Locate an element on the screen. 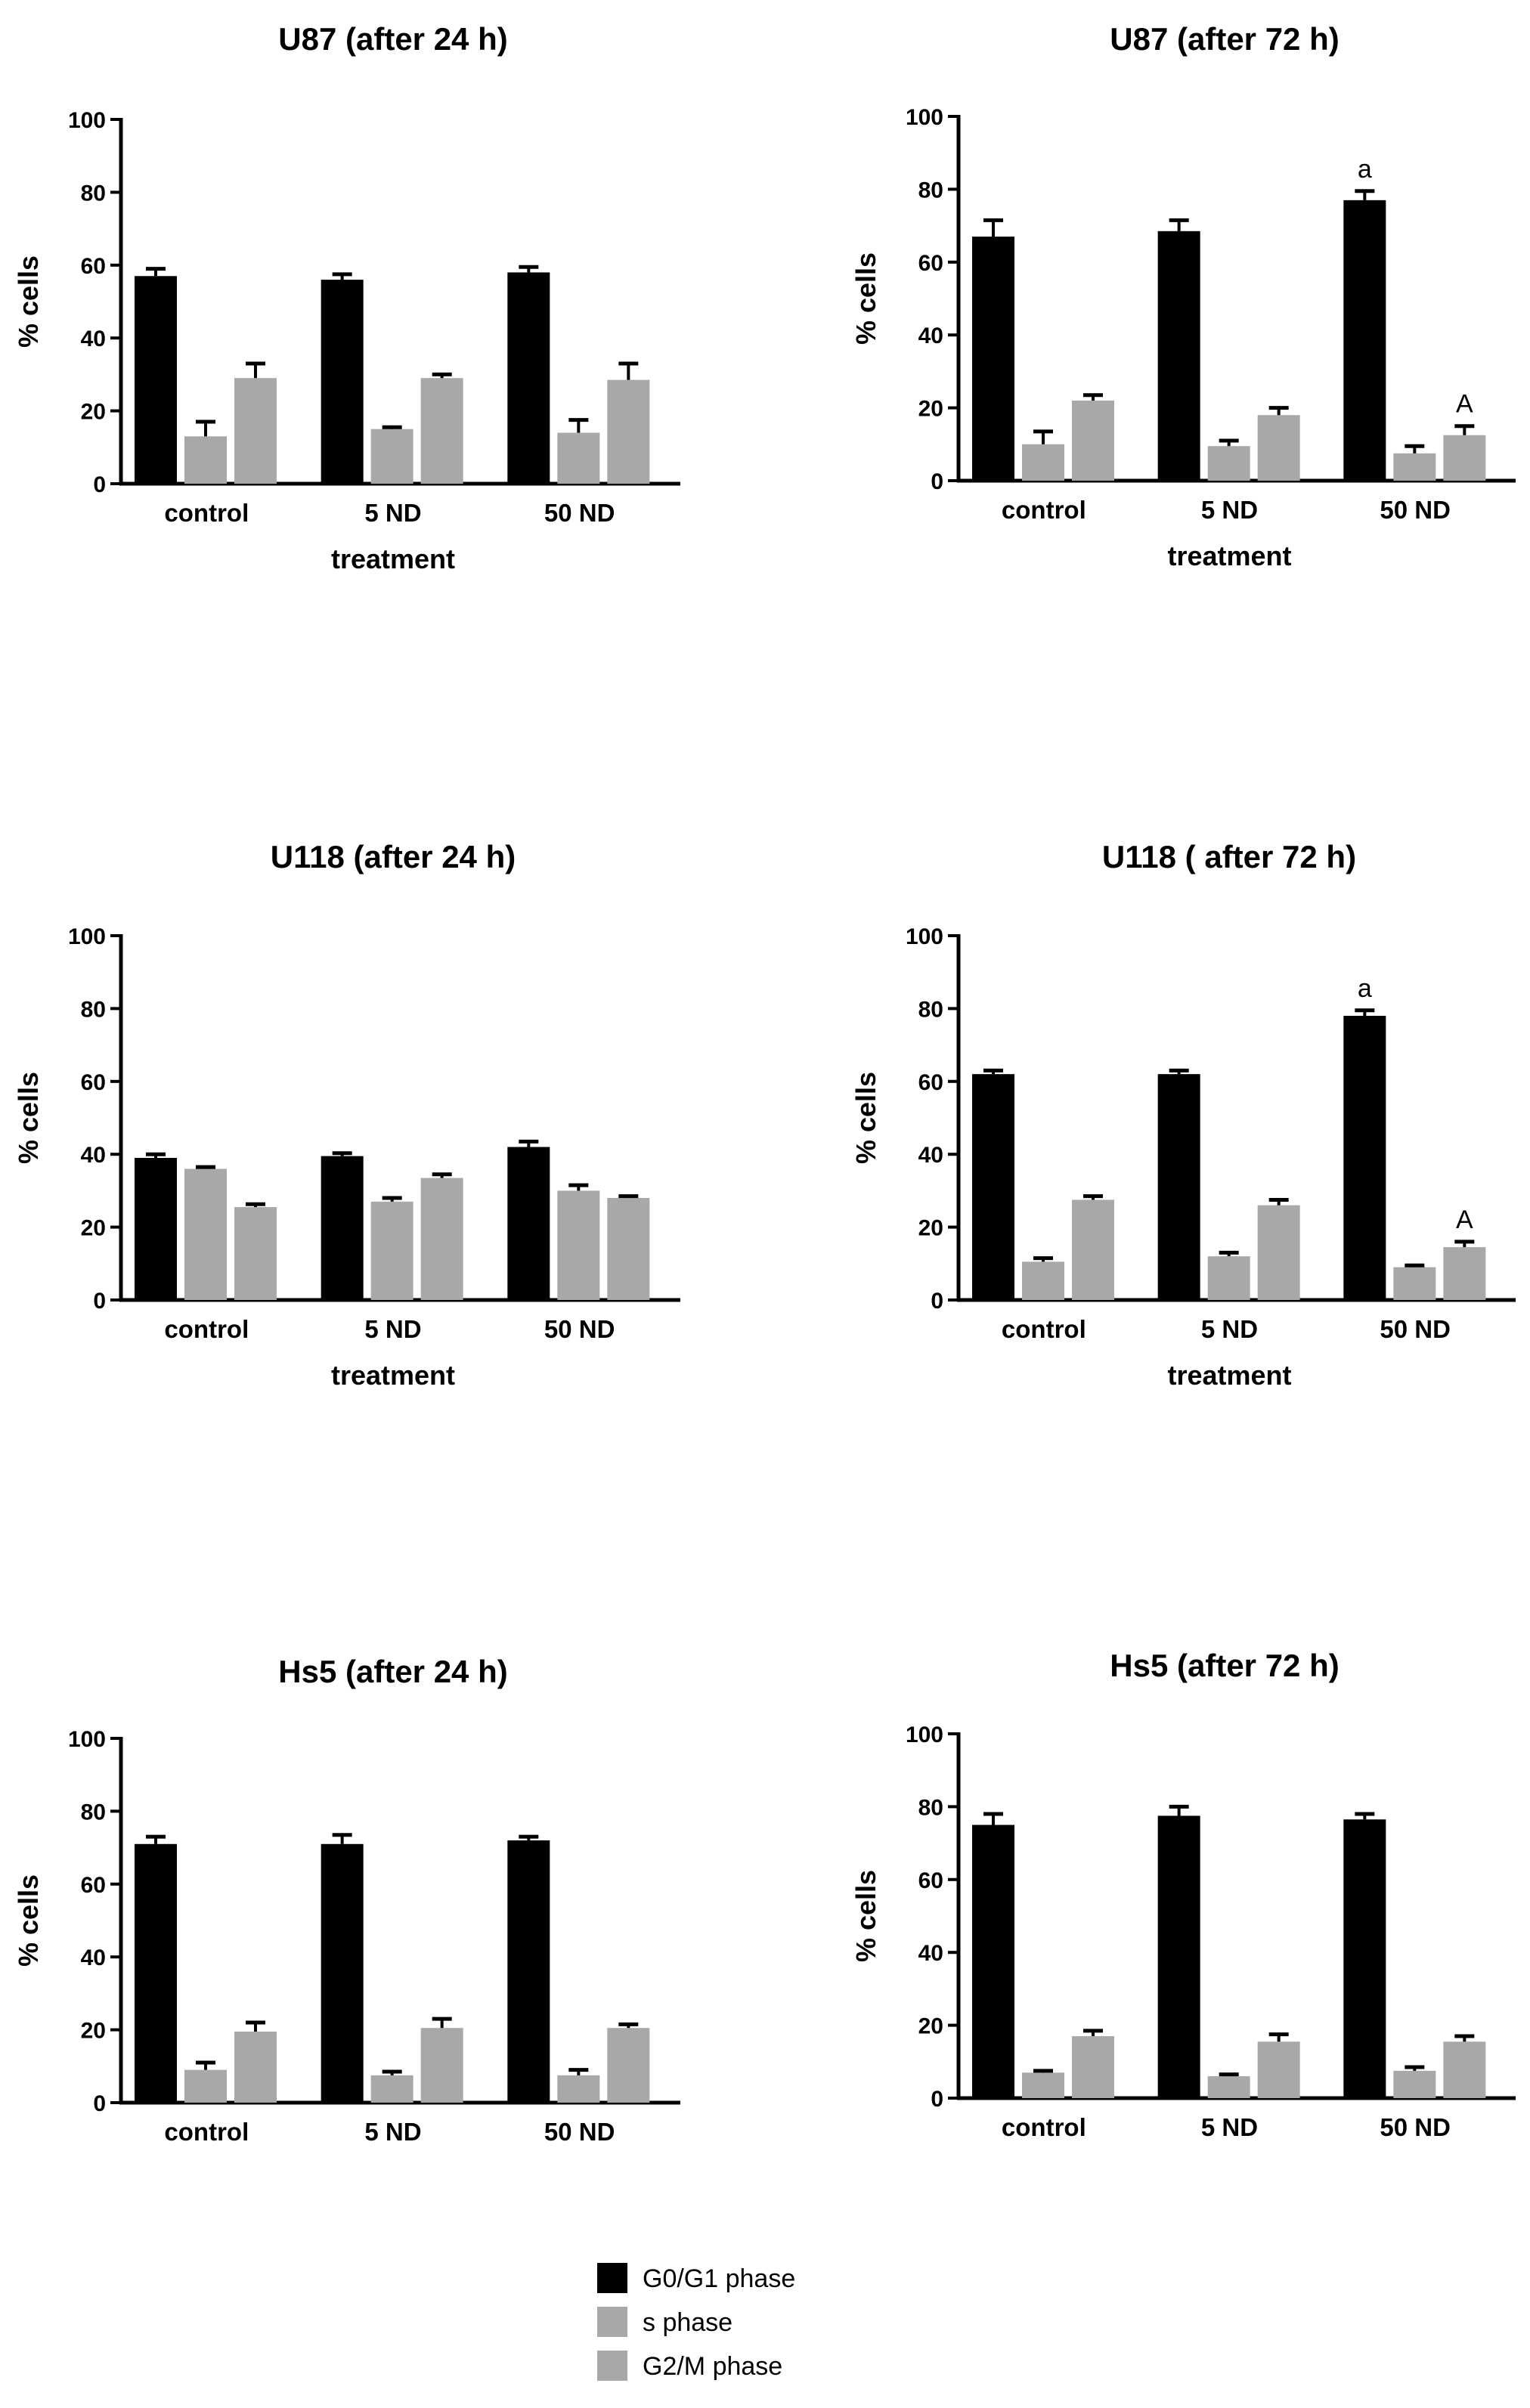  chart-title: Hs5 (after 72 h) is located at coordinates (1224, 1665).